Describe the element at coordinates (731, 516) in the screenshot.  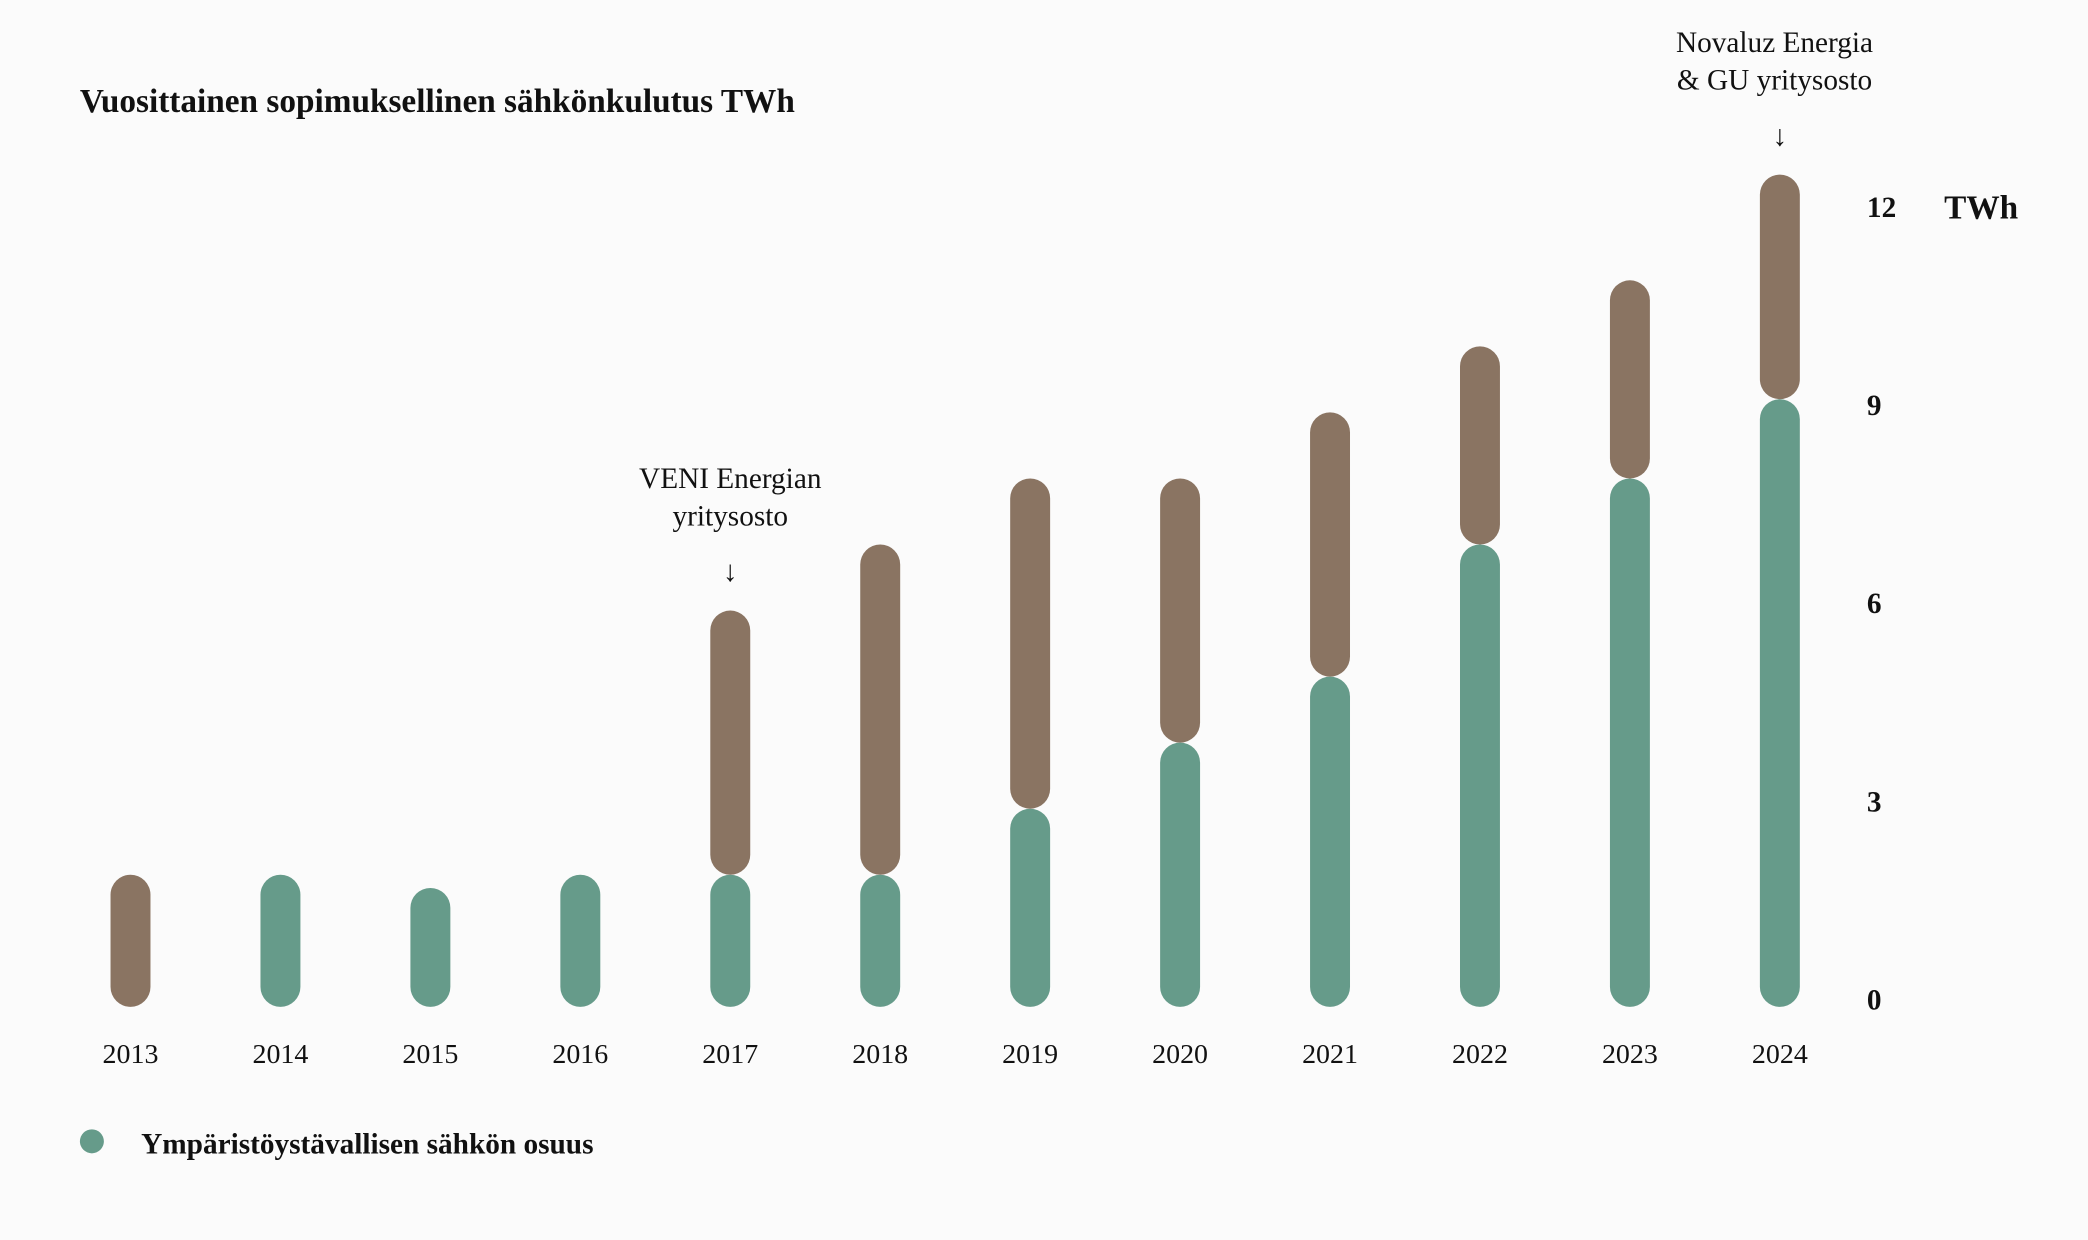
I see `annotation-text: yritysosto` at that location.